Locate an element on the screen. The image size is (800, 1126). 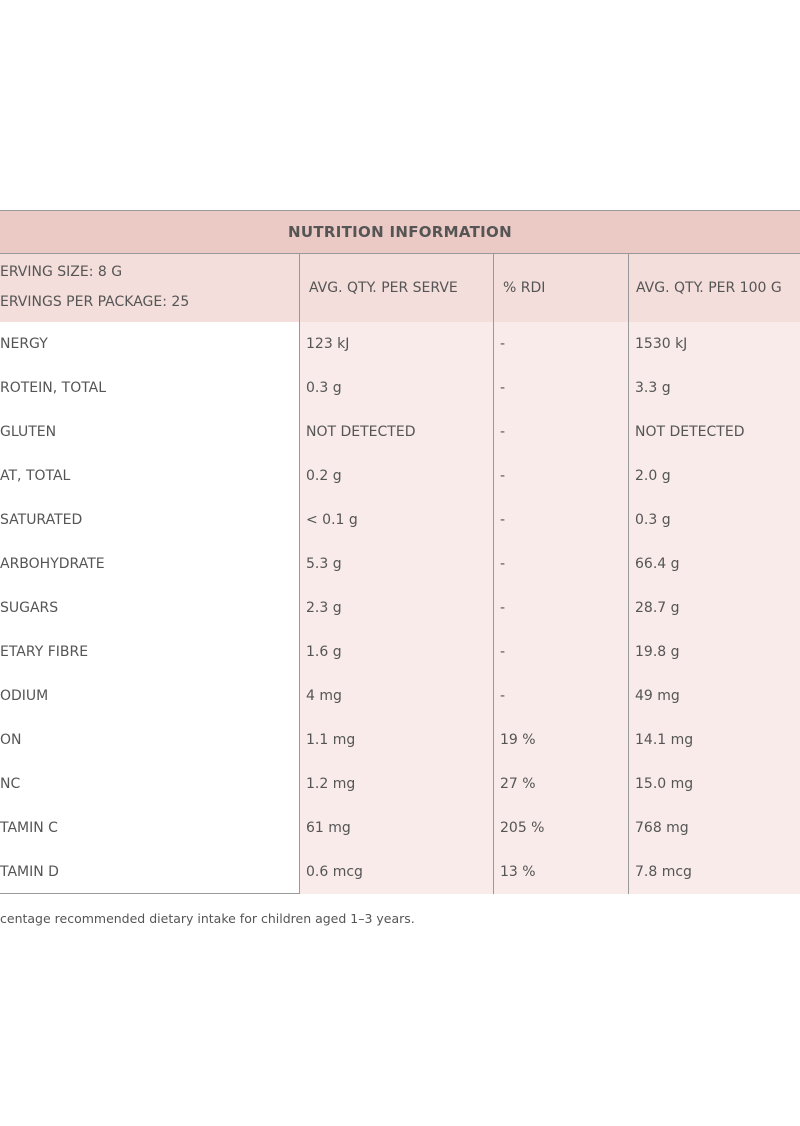
table-title: NUTRITION INFORMATION is located at coordinates (400, 232).